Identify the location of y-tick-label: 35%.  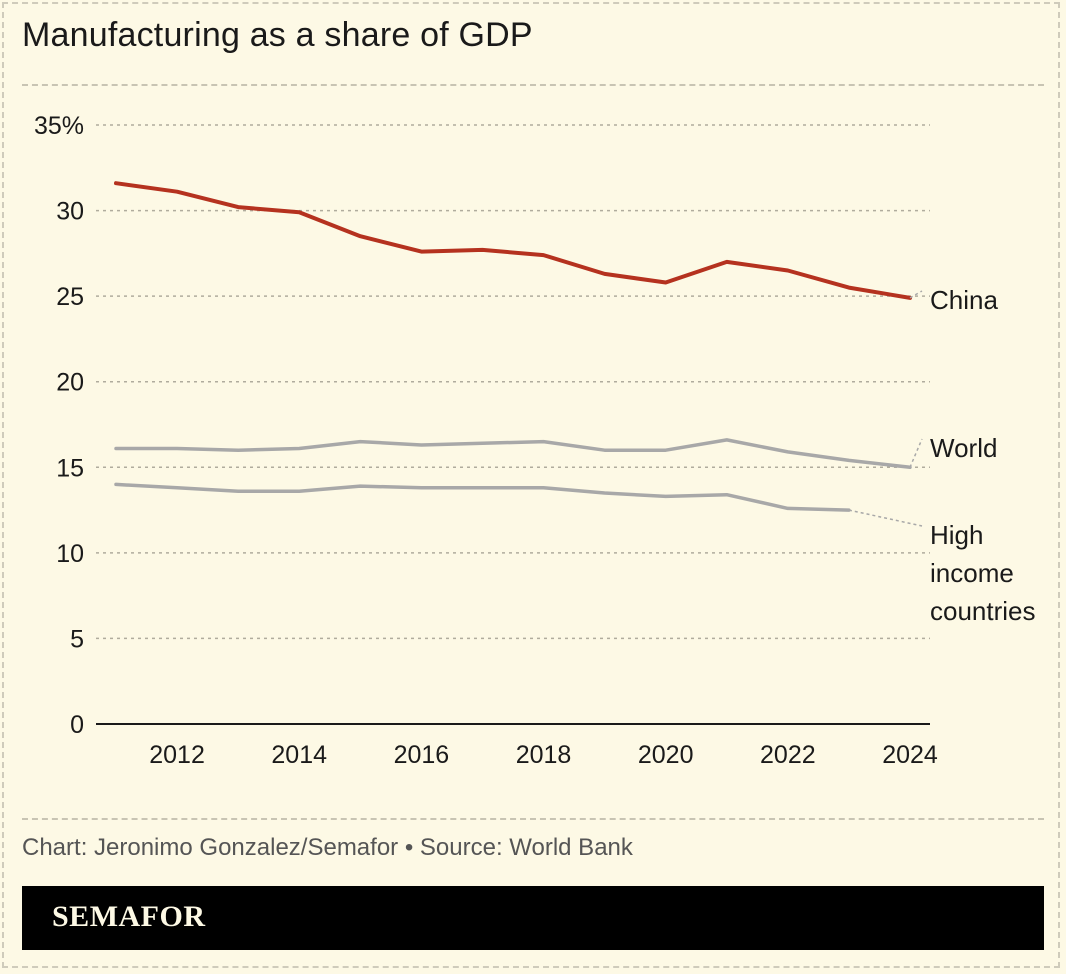
(59, 126).